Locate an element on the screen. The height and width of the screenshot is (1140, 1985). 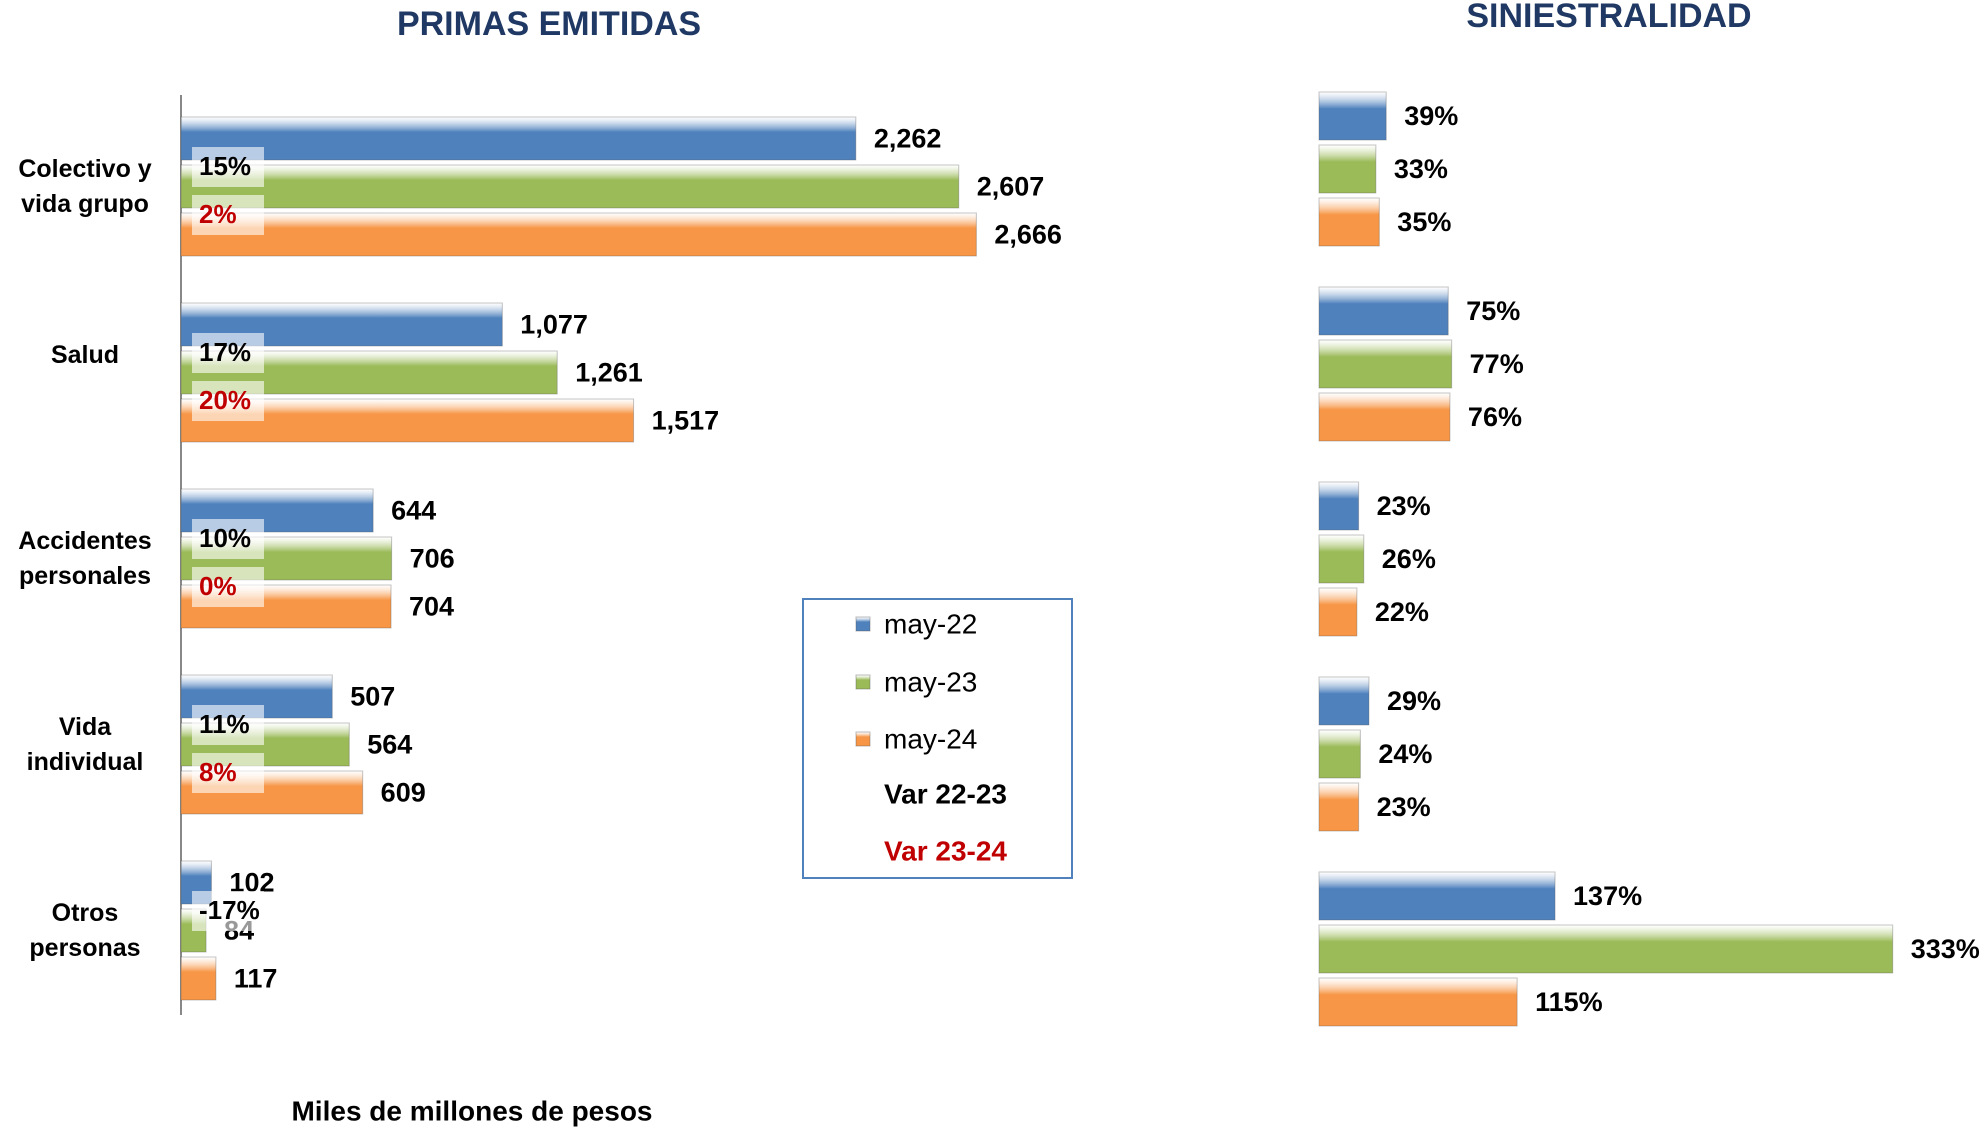
legend-box is located at coordinates (937, 738).